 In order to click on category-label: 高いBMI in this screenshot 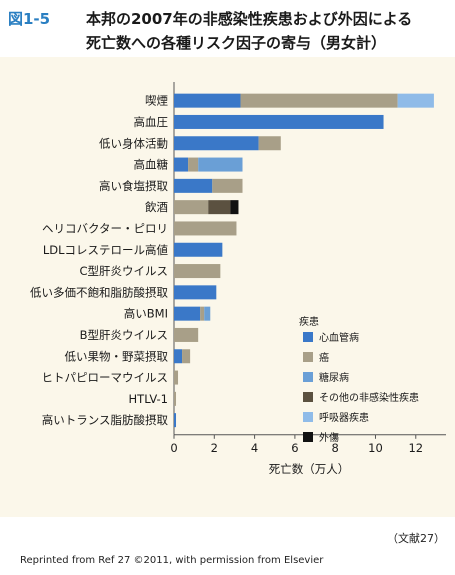, I will do `click(146, 314)`.